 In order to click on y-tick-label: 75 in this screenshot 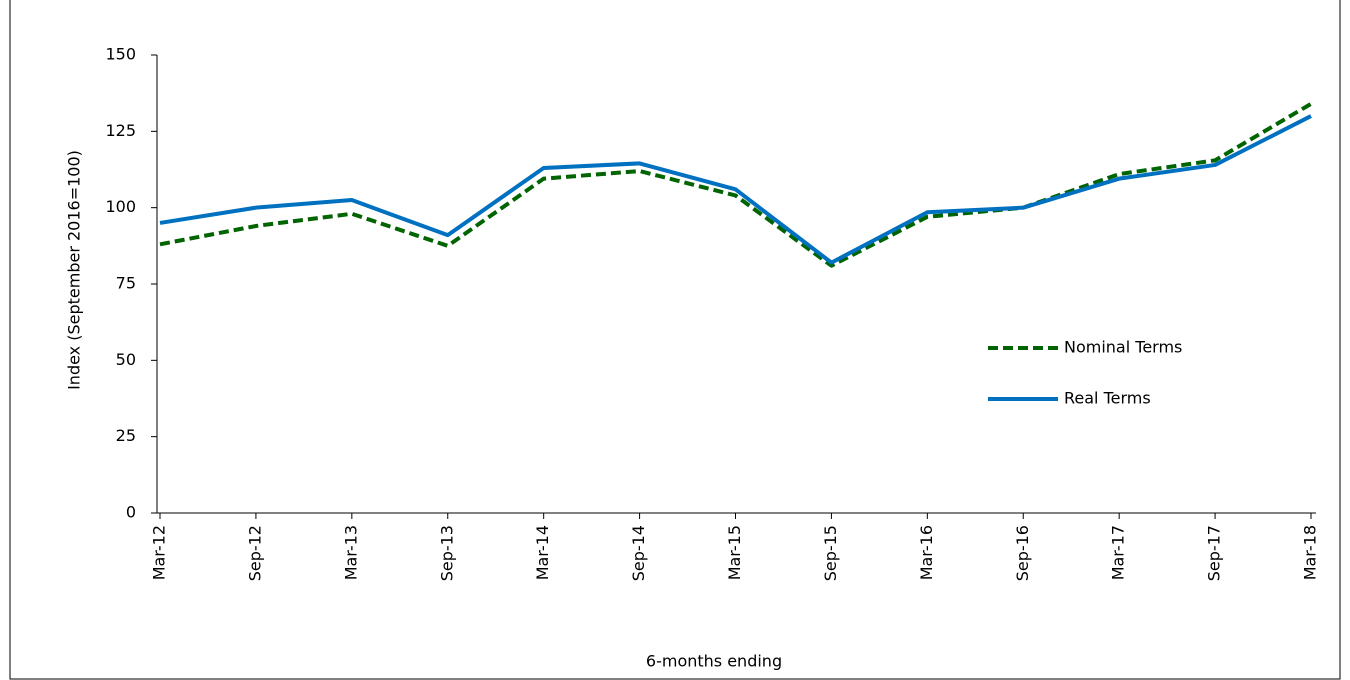, I will do `click(126, 283)`.